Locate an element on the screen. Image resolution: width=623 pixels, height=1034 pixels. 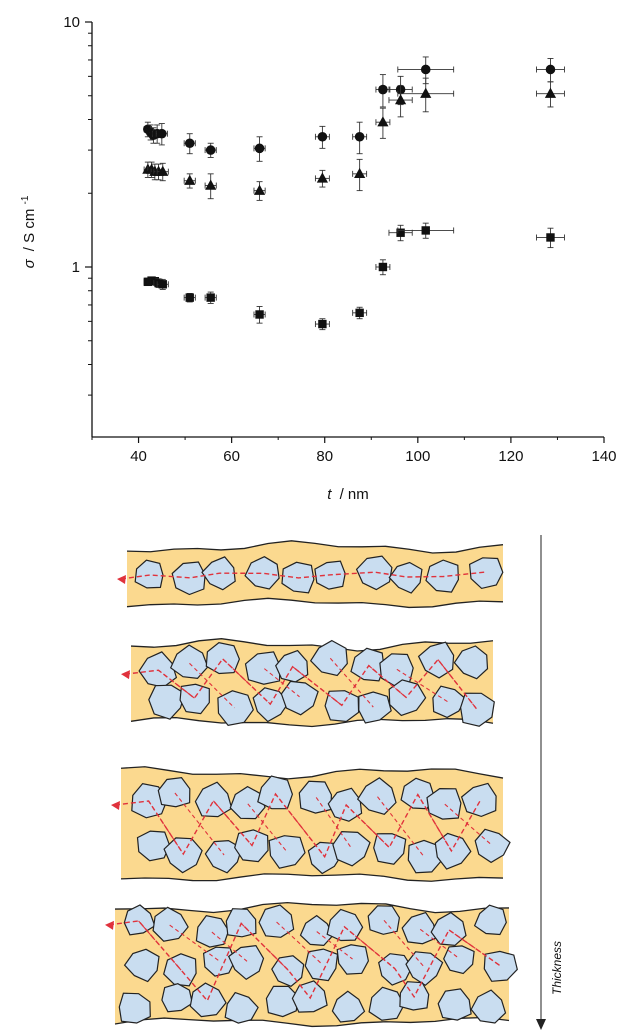
y-ticks: 1 10 is located at coordinates (77, 205).